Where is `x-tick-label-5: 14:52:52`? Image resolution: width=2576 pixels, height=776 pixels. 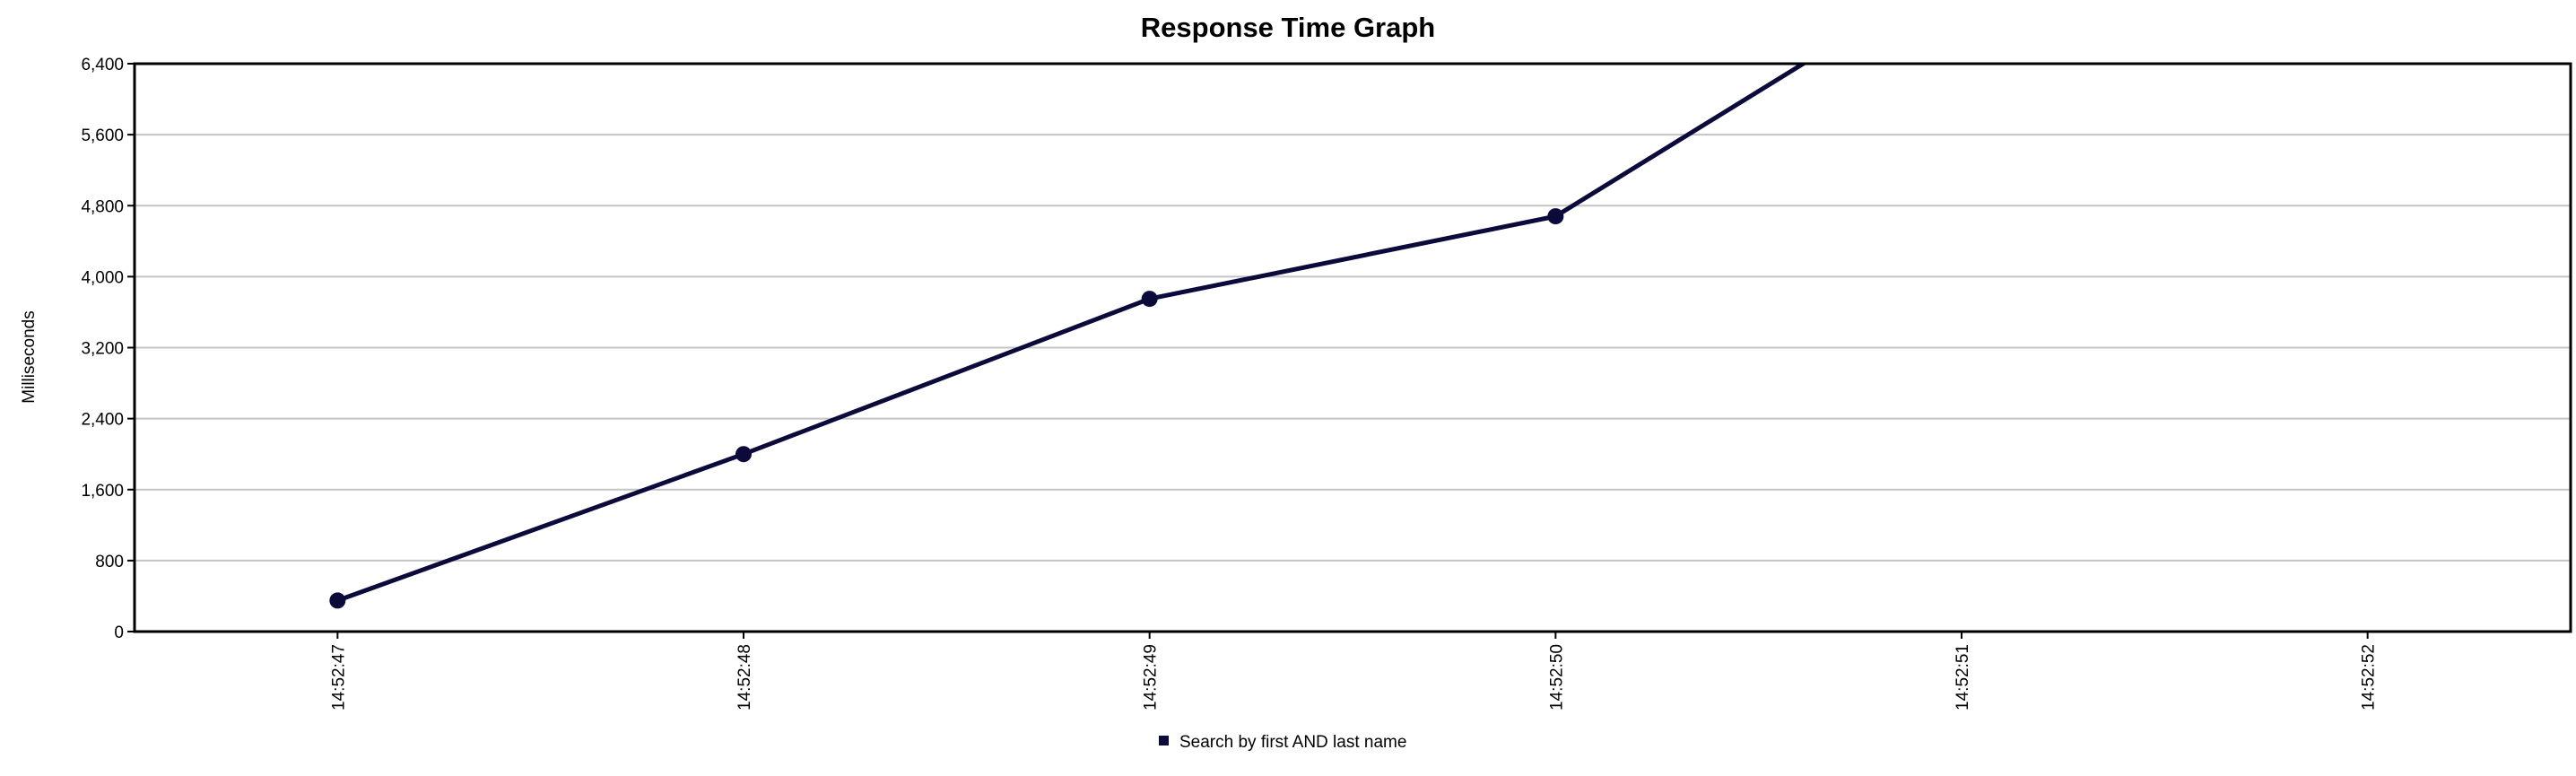 x-tick-label-5: 14:52:52 is located at coordinates (2369, 677).